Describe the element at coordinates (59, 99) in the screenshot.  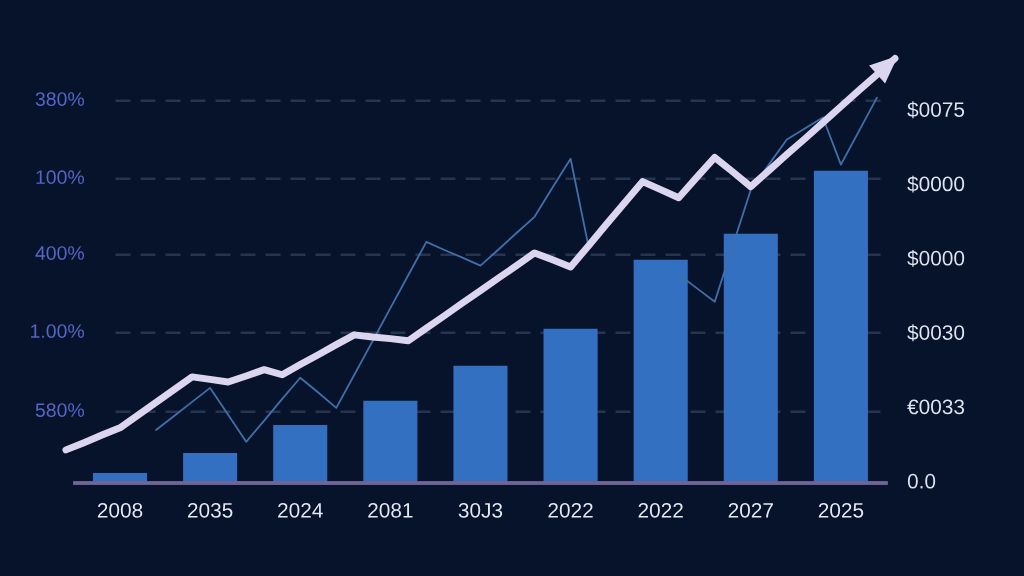
I see `annotation: 380%` at that location.